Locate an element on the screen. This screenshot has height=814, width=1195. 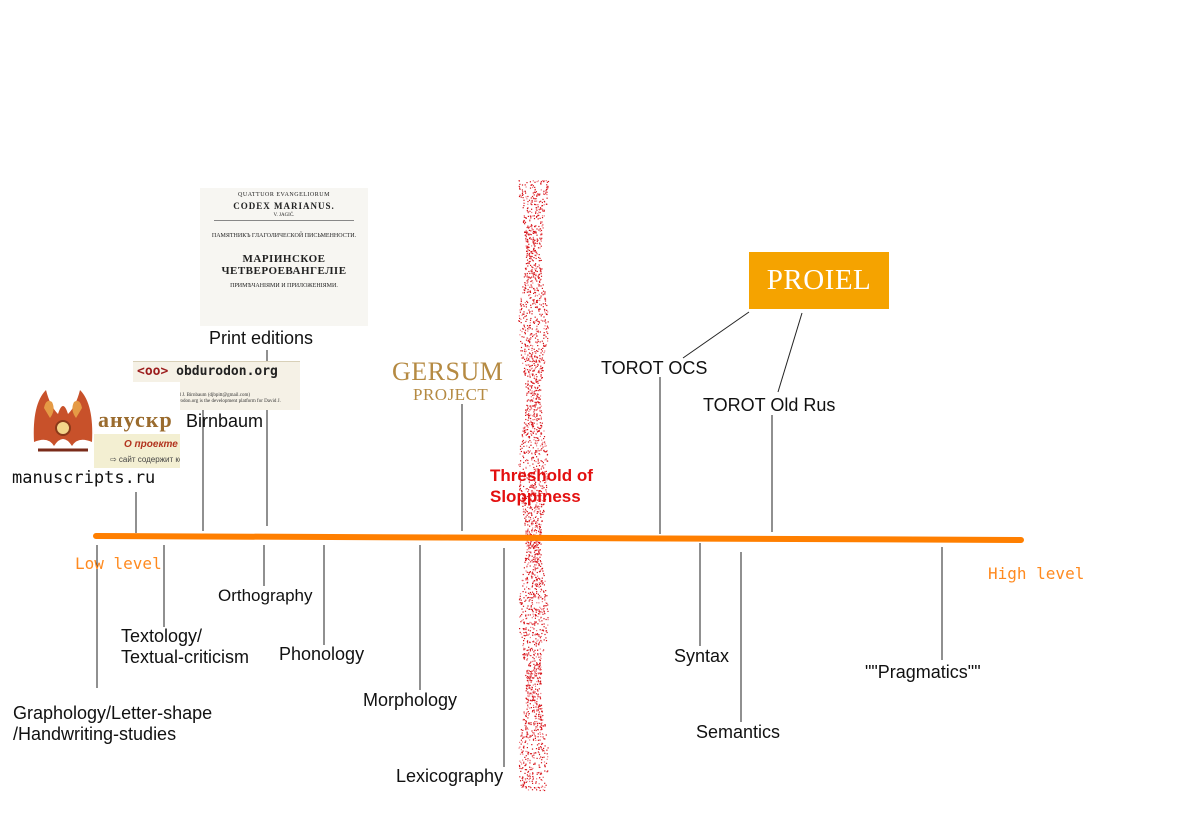
proiel-logo: PROIEL is located at coordinates (819, 280).